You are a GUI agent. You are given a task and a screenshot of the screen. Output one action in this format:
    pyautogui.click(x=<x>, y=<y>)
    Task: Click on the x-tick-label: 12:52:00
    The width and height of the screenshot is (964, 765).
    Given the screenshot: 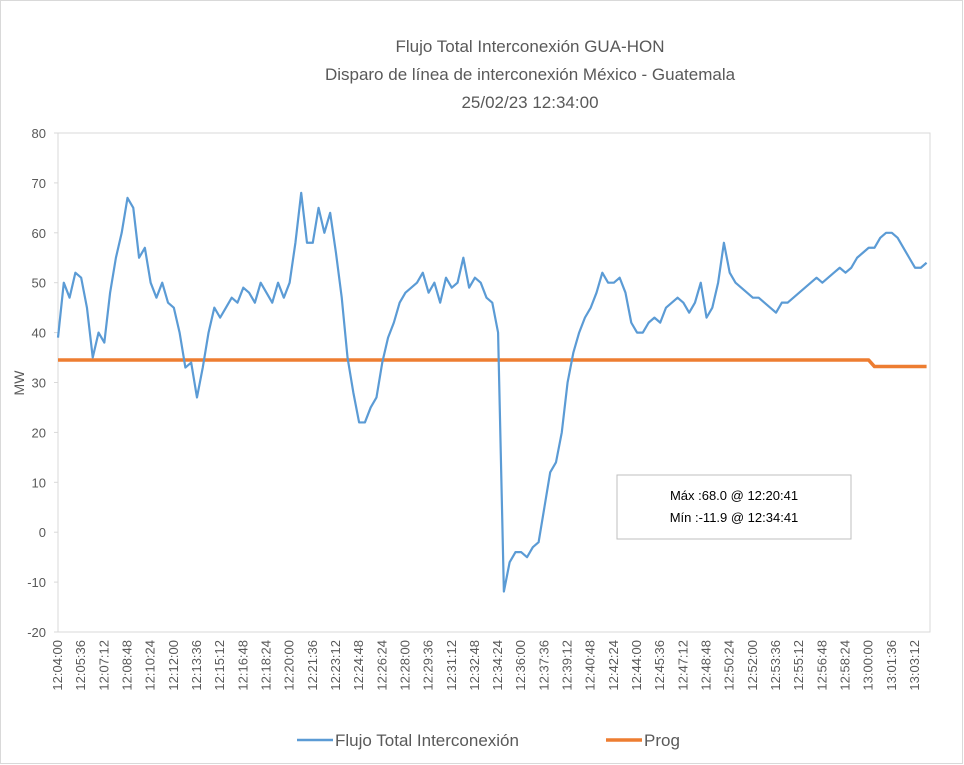 What is the action you would take?
    pyautogui.click(x=752, y=665)
    